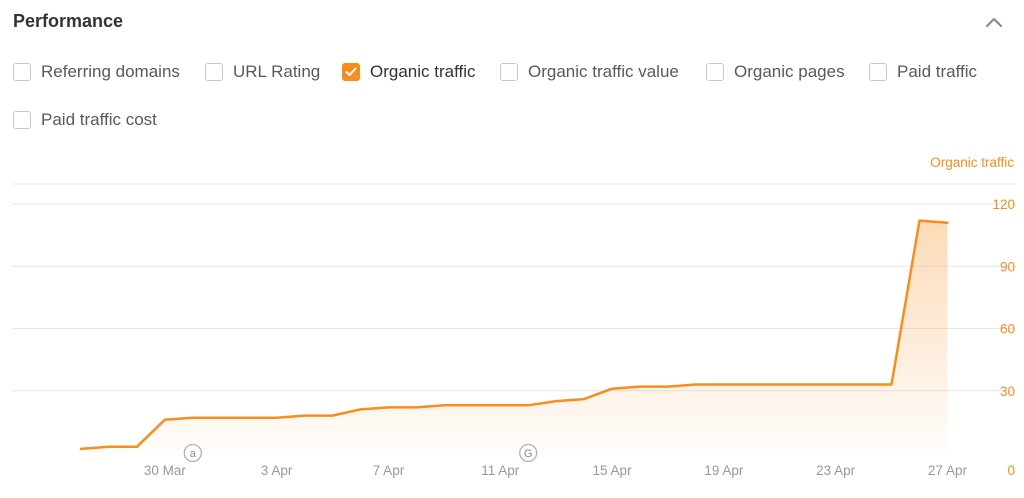 The width and height of the screenshot is (1024, 498). I want to click on metric-organic-traffic-value: Organic traffic value, so click(589, 72).